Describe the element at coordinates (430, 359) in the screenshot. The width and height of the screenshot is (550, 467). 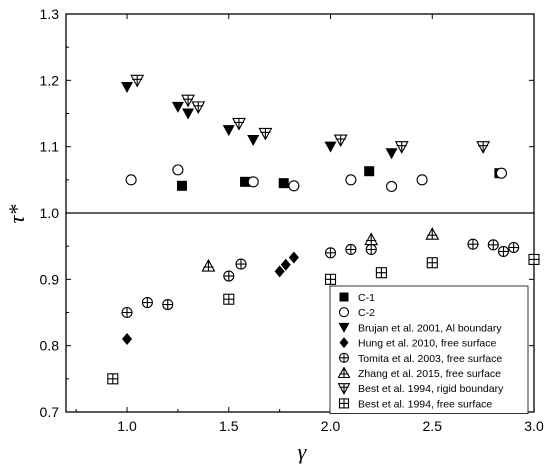
I see `legend-label: Tomita et al. 2003, free surface` at that location.